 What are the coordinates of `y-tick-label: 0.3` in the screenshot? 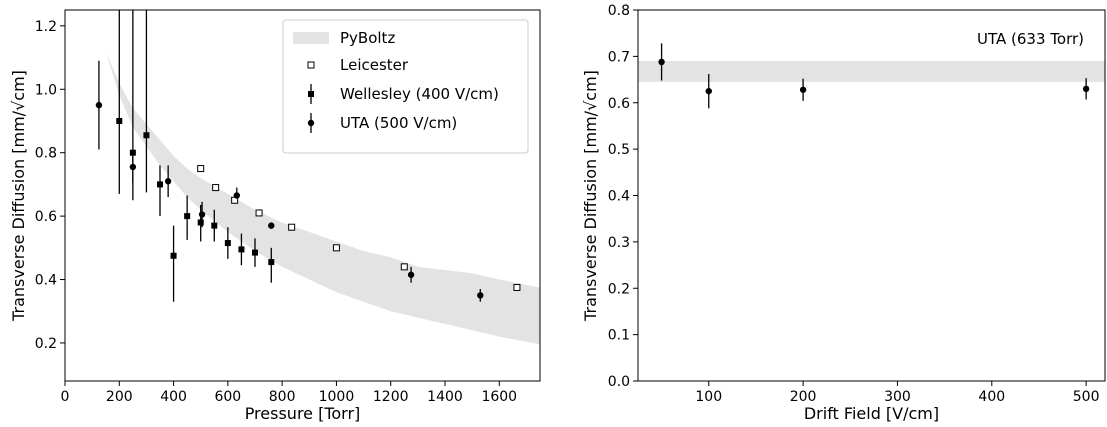 It's located at (619, 243).